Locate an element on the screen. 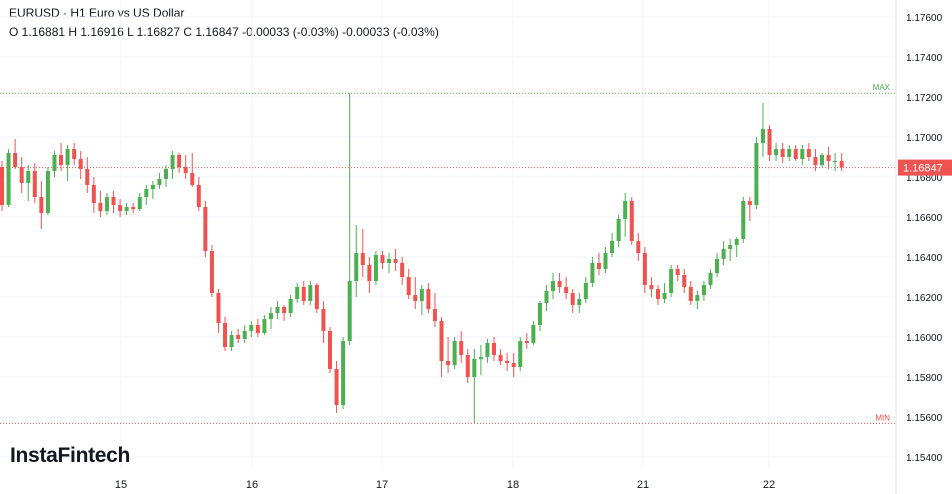 The width and height of the screenshot is (952, 494). price-tick-label: 1.16600 is located at coordinates (924, 218).